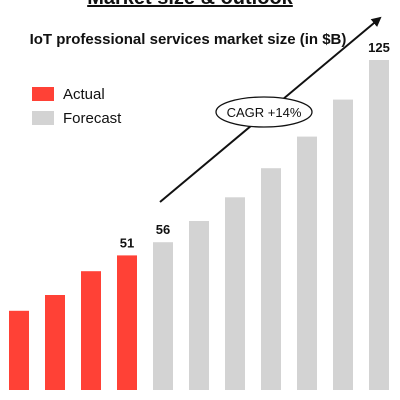  I want to click on legend-label-actual: Actual, so click(84, 94).